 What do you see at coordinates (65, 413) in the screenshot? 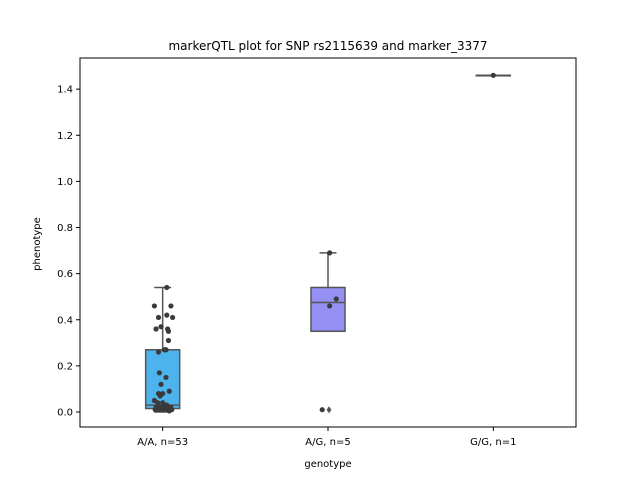
I see `y-tick-label: 0.0` at bounding box center [65, 413].